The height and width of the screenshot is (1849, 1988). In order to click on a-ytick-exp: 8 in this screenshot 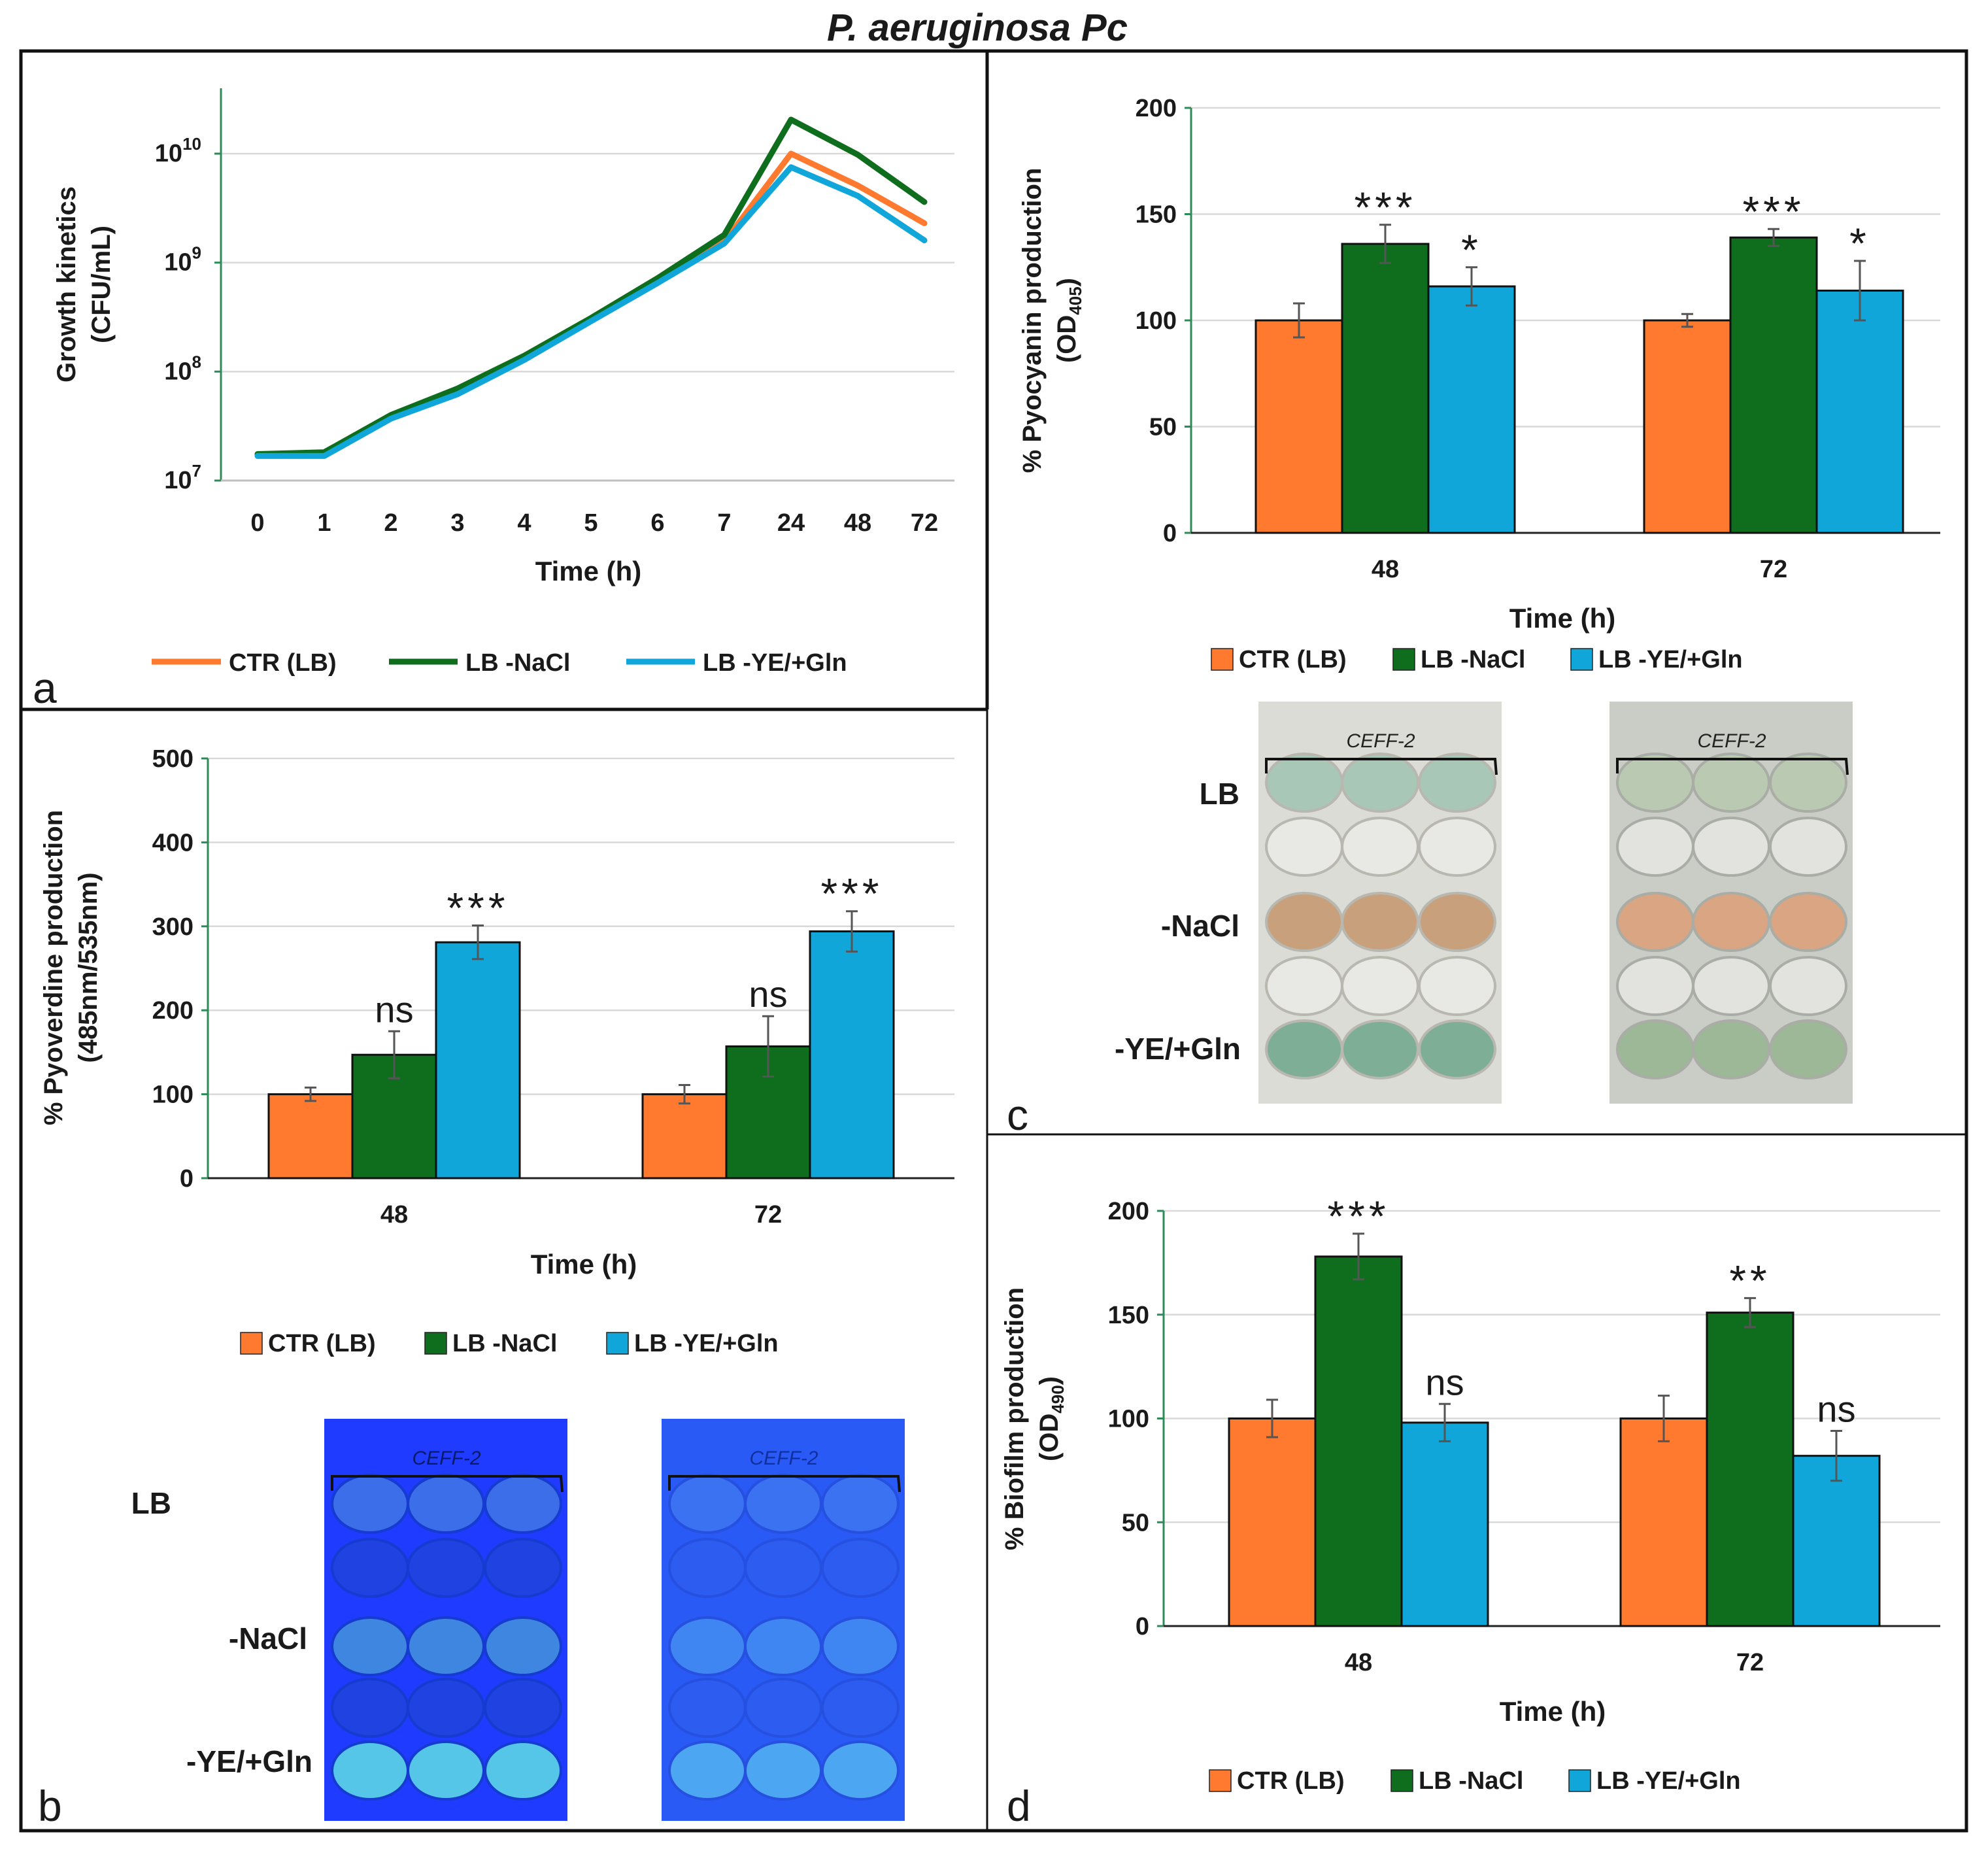, I will do `click(196, 362)`.